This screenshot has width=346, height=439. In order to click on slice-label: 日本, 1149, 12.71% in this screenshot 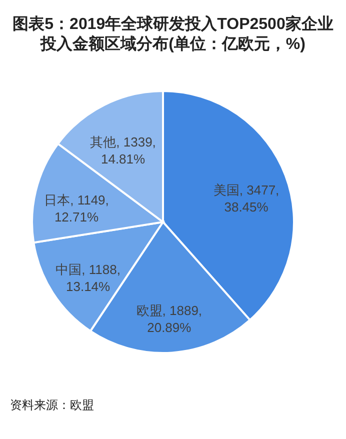, I will do `click(76, 208)`.